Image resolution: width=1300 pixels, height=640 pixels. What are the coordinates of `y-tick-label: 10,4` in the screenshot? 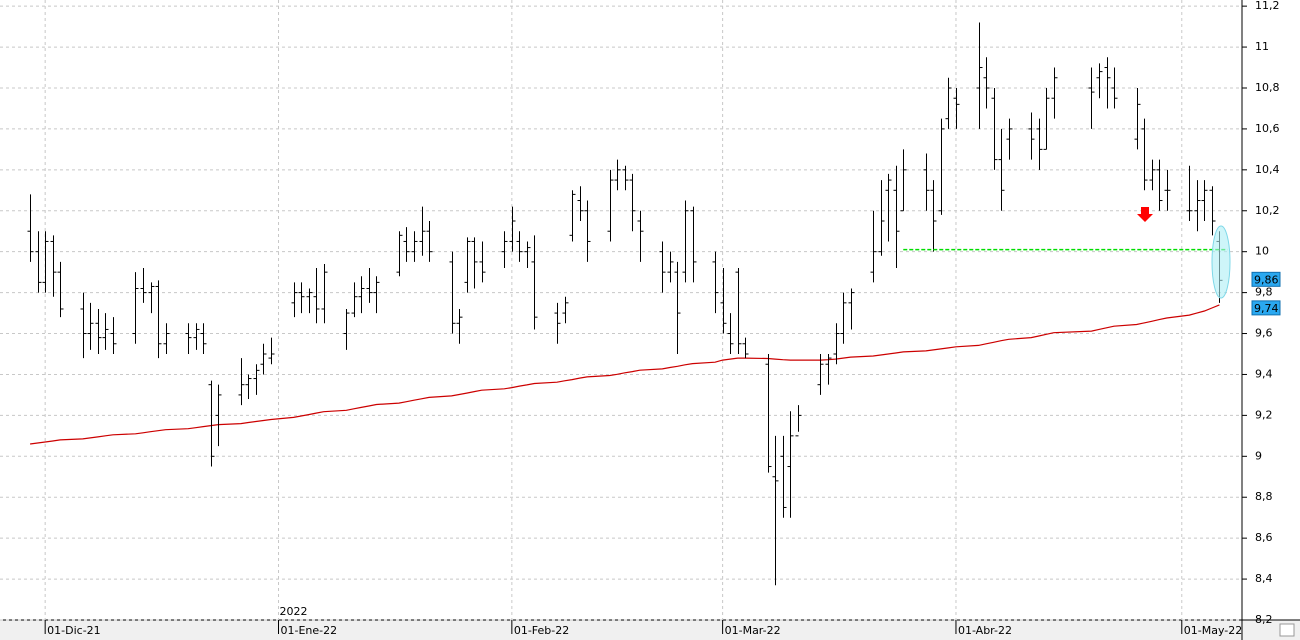 It's located at (1267, 169).